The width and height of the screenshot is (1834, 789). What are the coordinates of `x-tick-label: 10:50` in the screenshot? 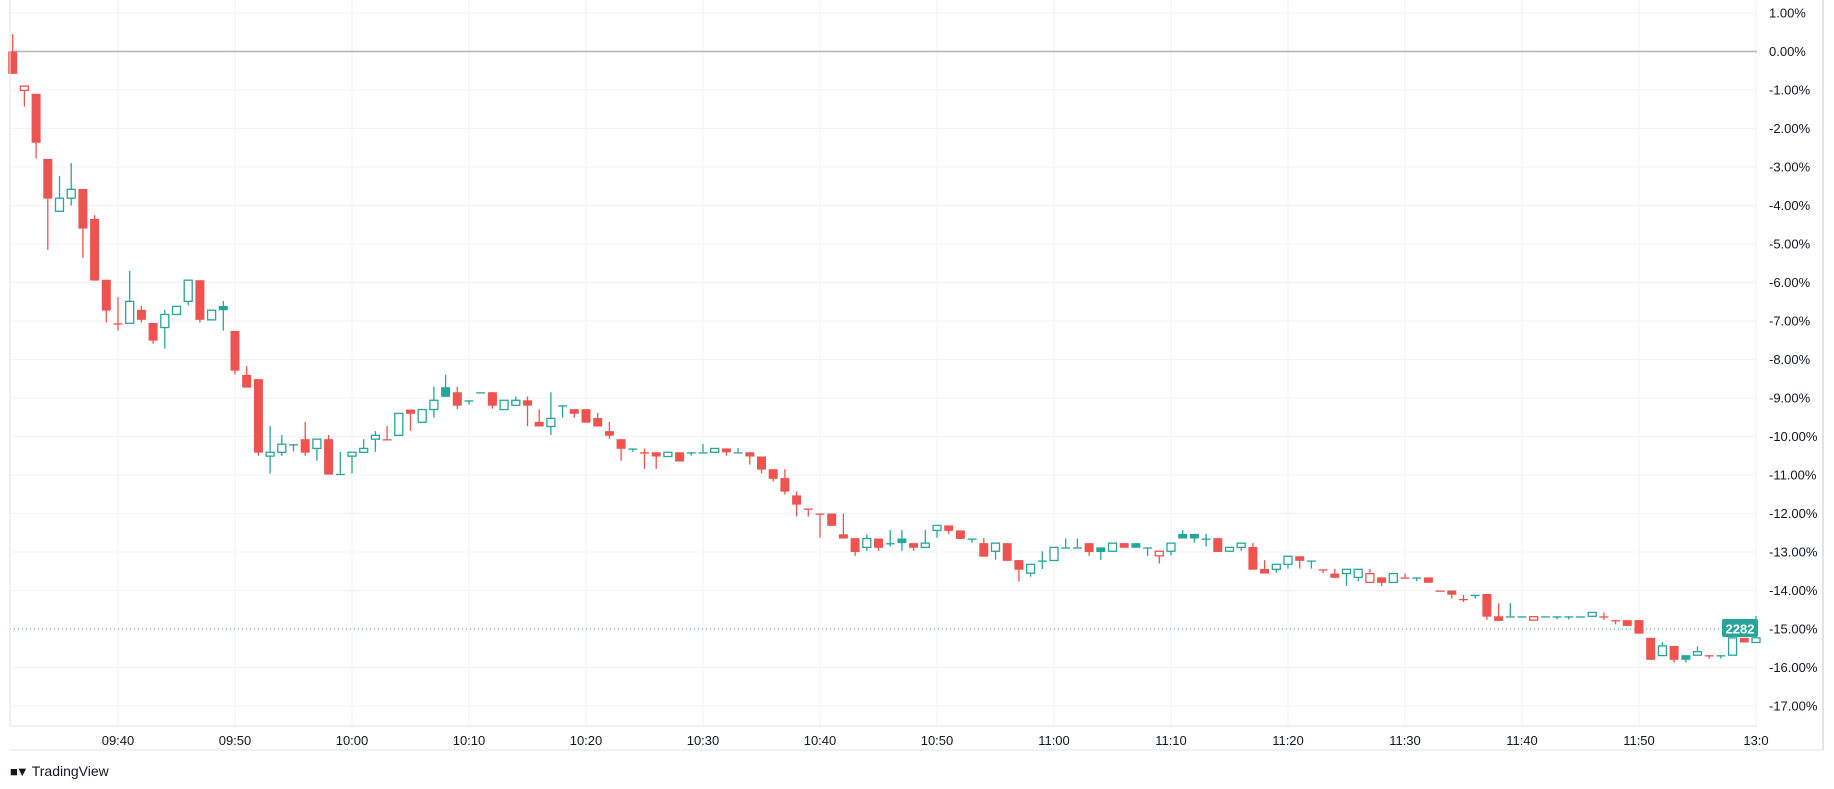 It's located at (937, 740).